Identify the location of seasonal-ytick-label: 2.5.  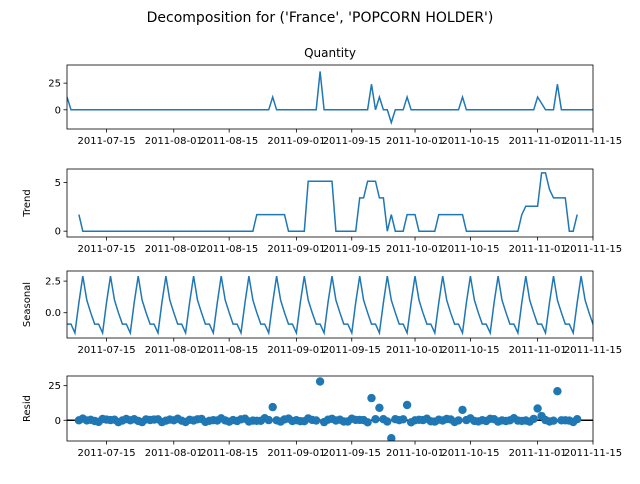
(53, 282).